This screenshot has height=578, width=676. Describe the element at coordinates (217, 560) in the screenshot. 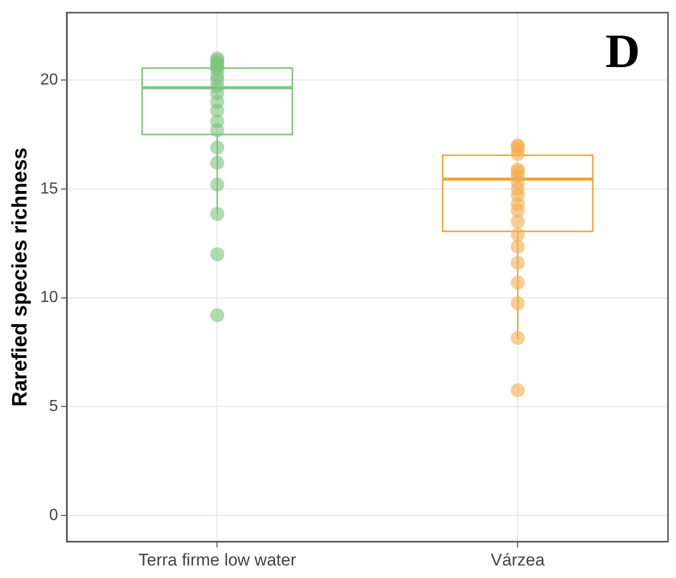

I see `x-tick-label: Terra firme low water` at that location.